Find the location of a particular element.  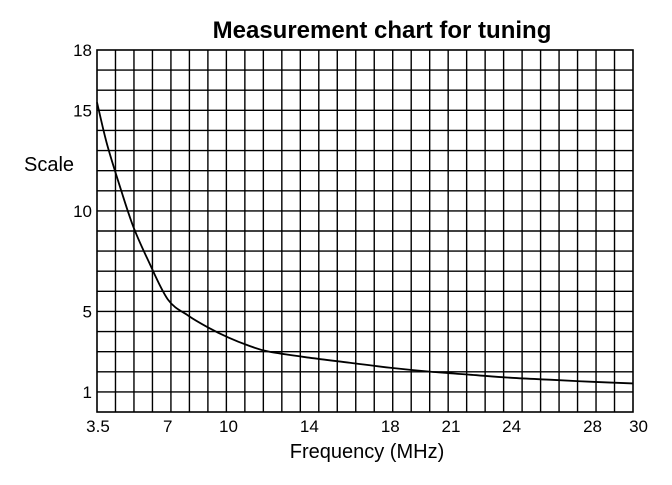

x-tick-label: 21 is located at coordinates (451, 426).